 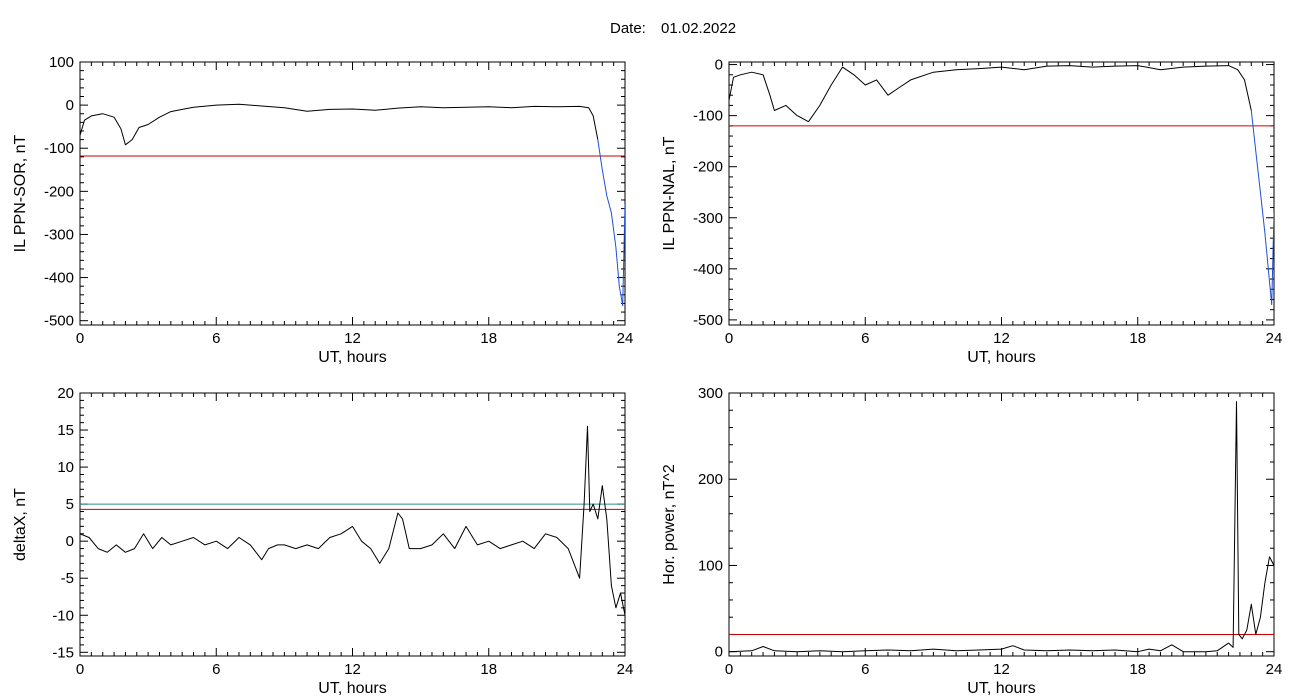 I want to click on y-tick-label: -10, so click(x=63, y=615).